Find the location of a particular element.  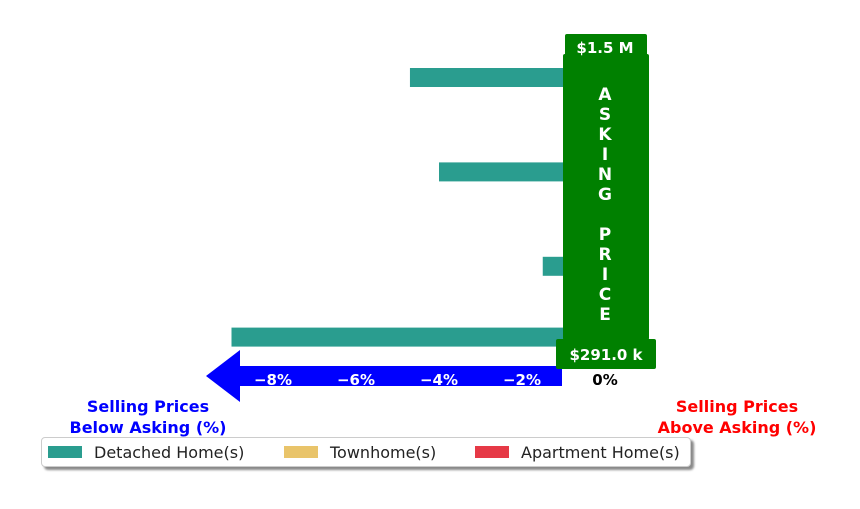

above-asking-label-line-2: Above Asking (%) is located at coordinates (737, 427).